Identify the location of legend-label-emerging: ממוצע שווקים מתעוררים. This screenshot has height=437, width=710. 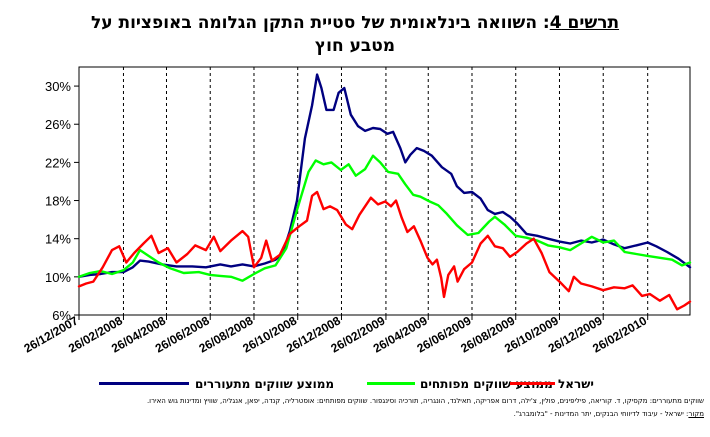
(265, 384).